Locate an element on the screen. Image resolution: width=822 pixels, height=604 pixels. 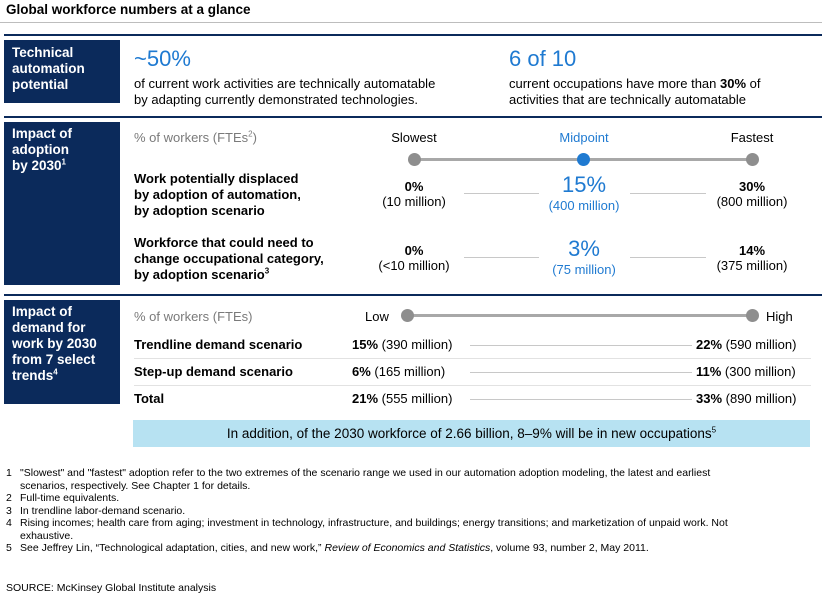
displaced-slowest-value: 0% (10 million) is located at coordinates (414, 194).